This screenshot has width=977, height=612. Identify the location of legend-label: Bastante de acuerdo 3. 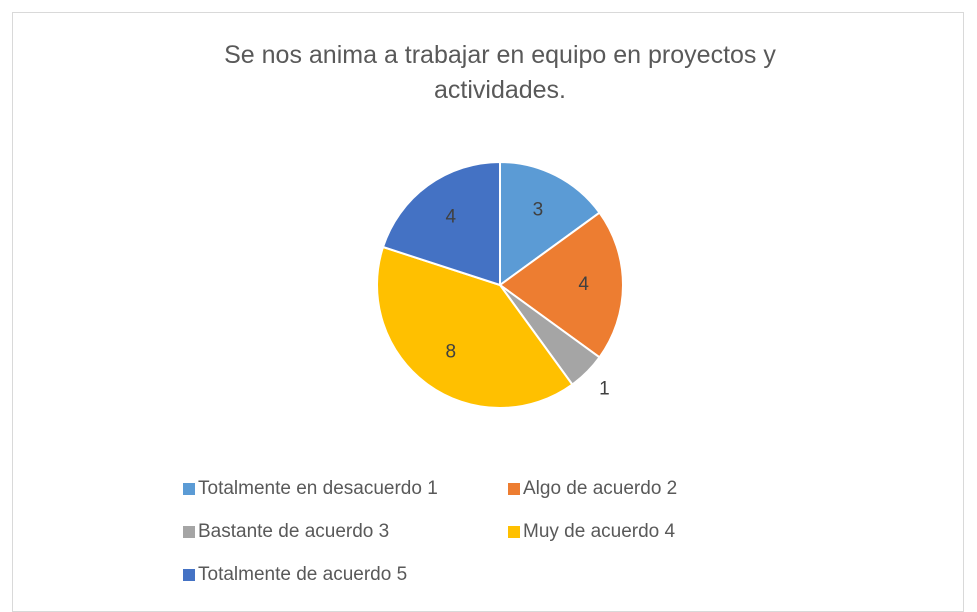
(293, 531).